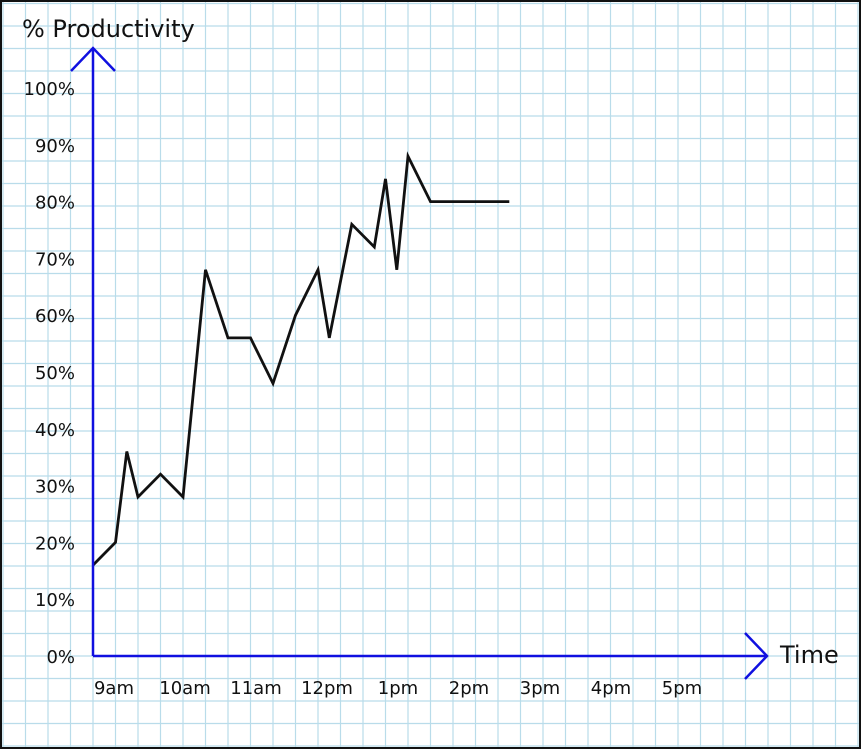 Image resolution: width=861 pixels, height=749 pixels. I want to click on y-tick-label: 40%, so click(55, 430).